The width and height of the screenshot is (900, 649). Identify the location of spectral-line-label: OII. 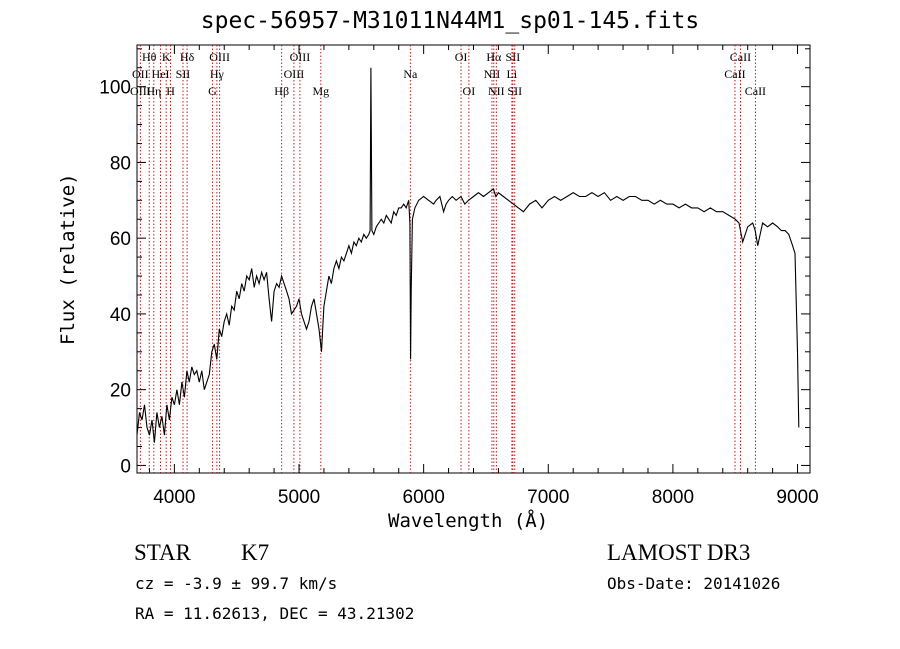
(140, 74).